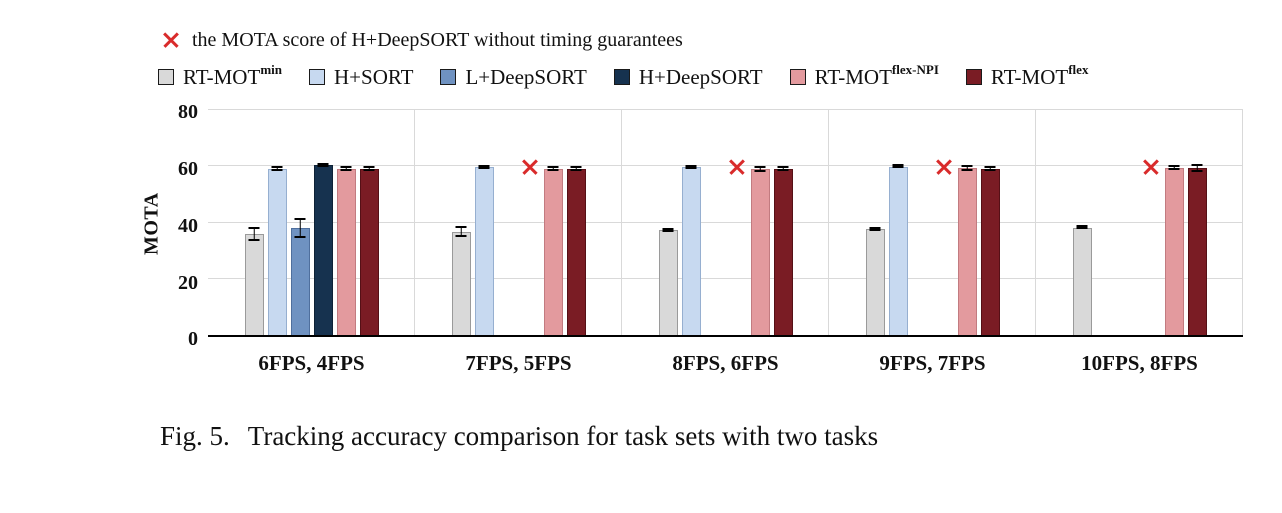 Image resolution: width=1282 pixels, height=513 pixels. What do you see at coordinates (448, 77) in the screenshot?
I see `legend-swatch-l-deepsort` at bounding box center [448, 77].